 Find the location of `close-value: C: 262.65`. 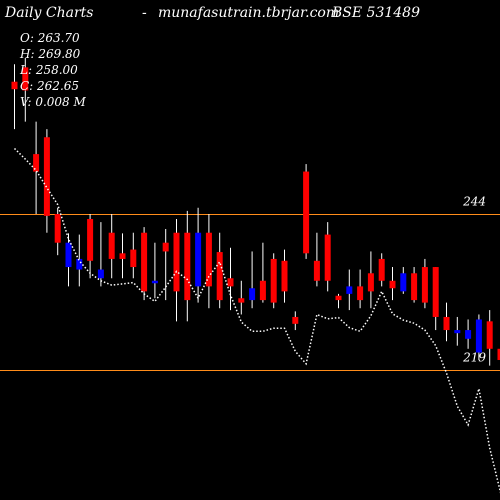

close-value: C: 262.65 is located at coordinates (50, 86).